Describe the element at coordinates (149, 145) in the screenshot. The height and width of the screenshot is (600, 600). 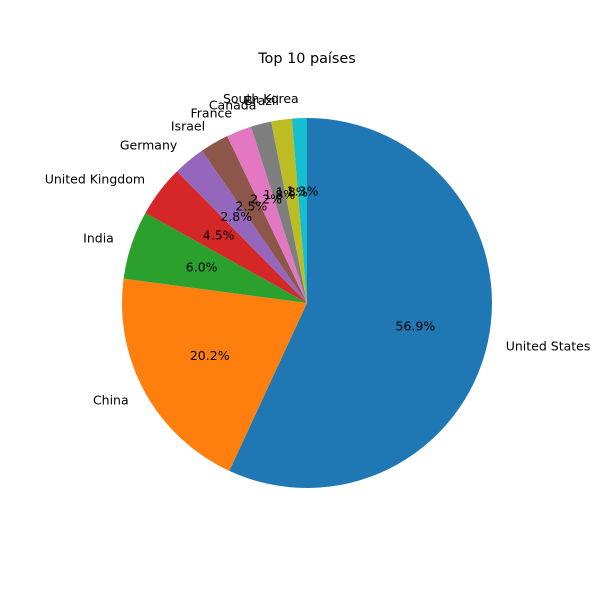
I see `slice-category-label: Germany` at that location.